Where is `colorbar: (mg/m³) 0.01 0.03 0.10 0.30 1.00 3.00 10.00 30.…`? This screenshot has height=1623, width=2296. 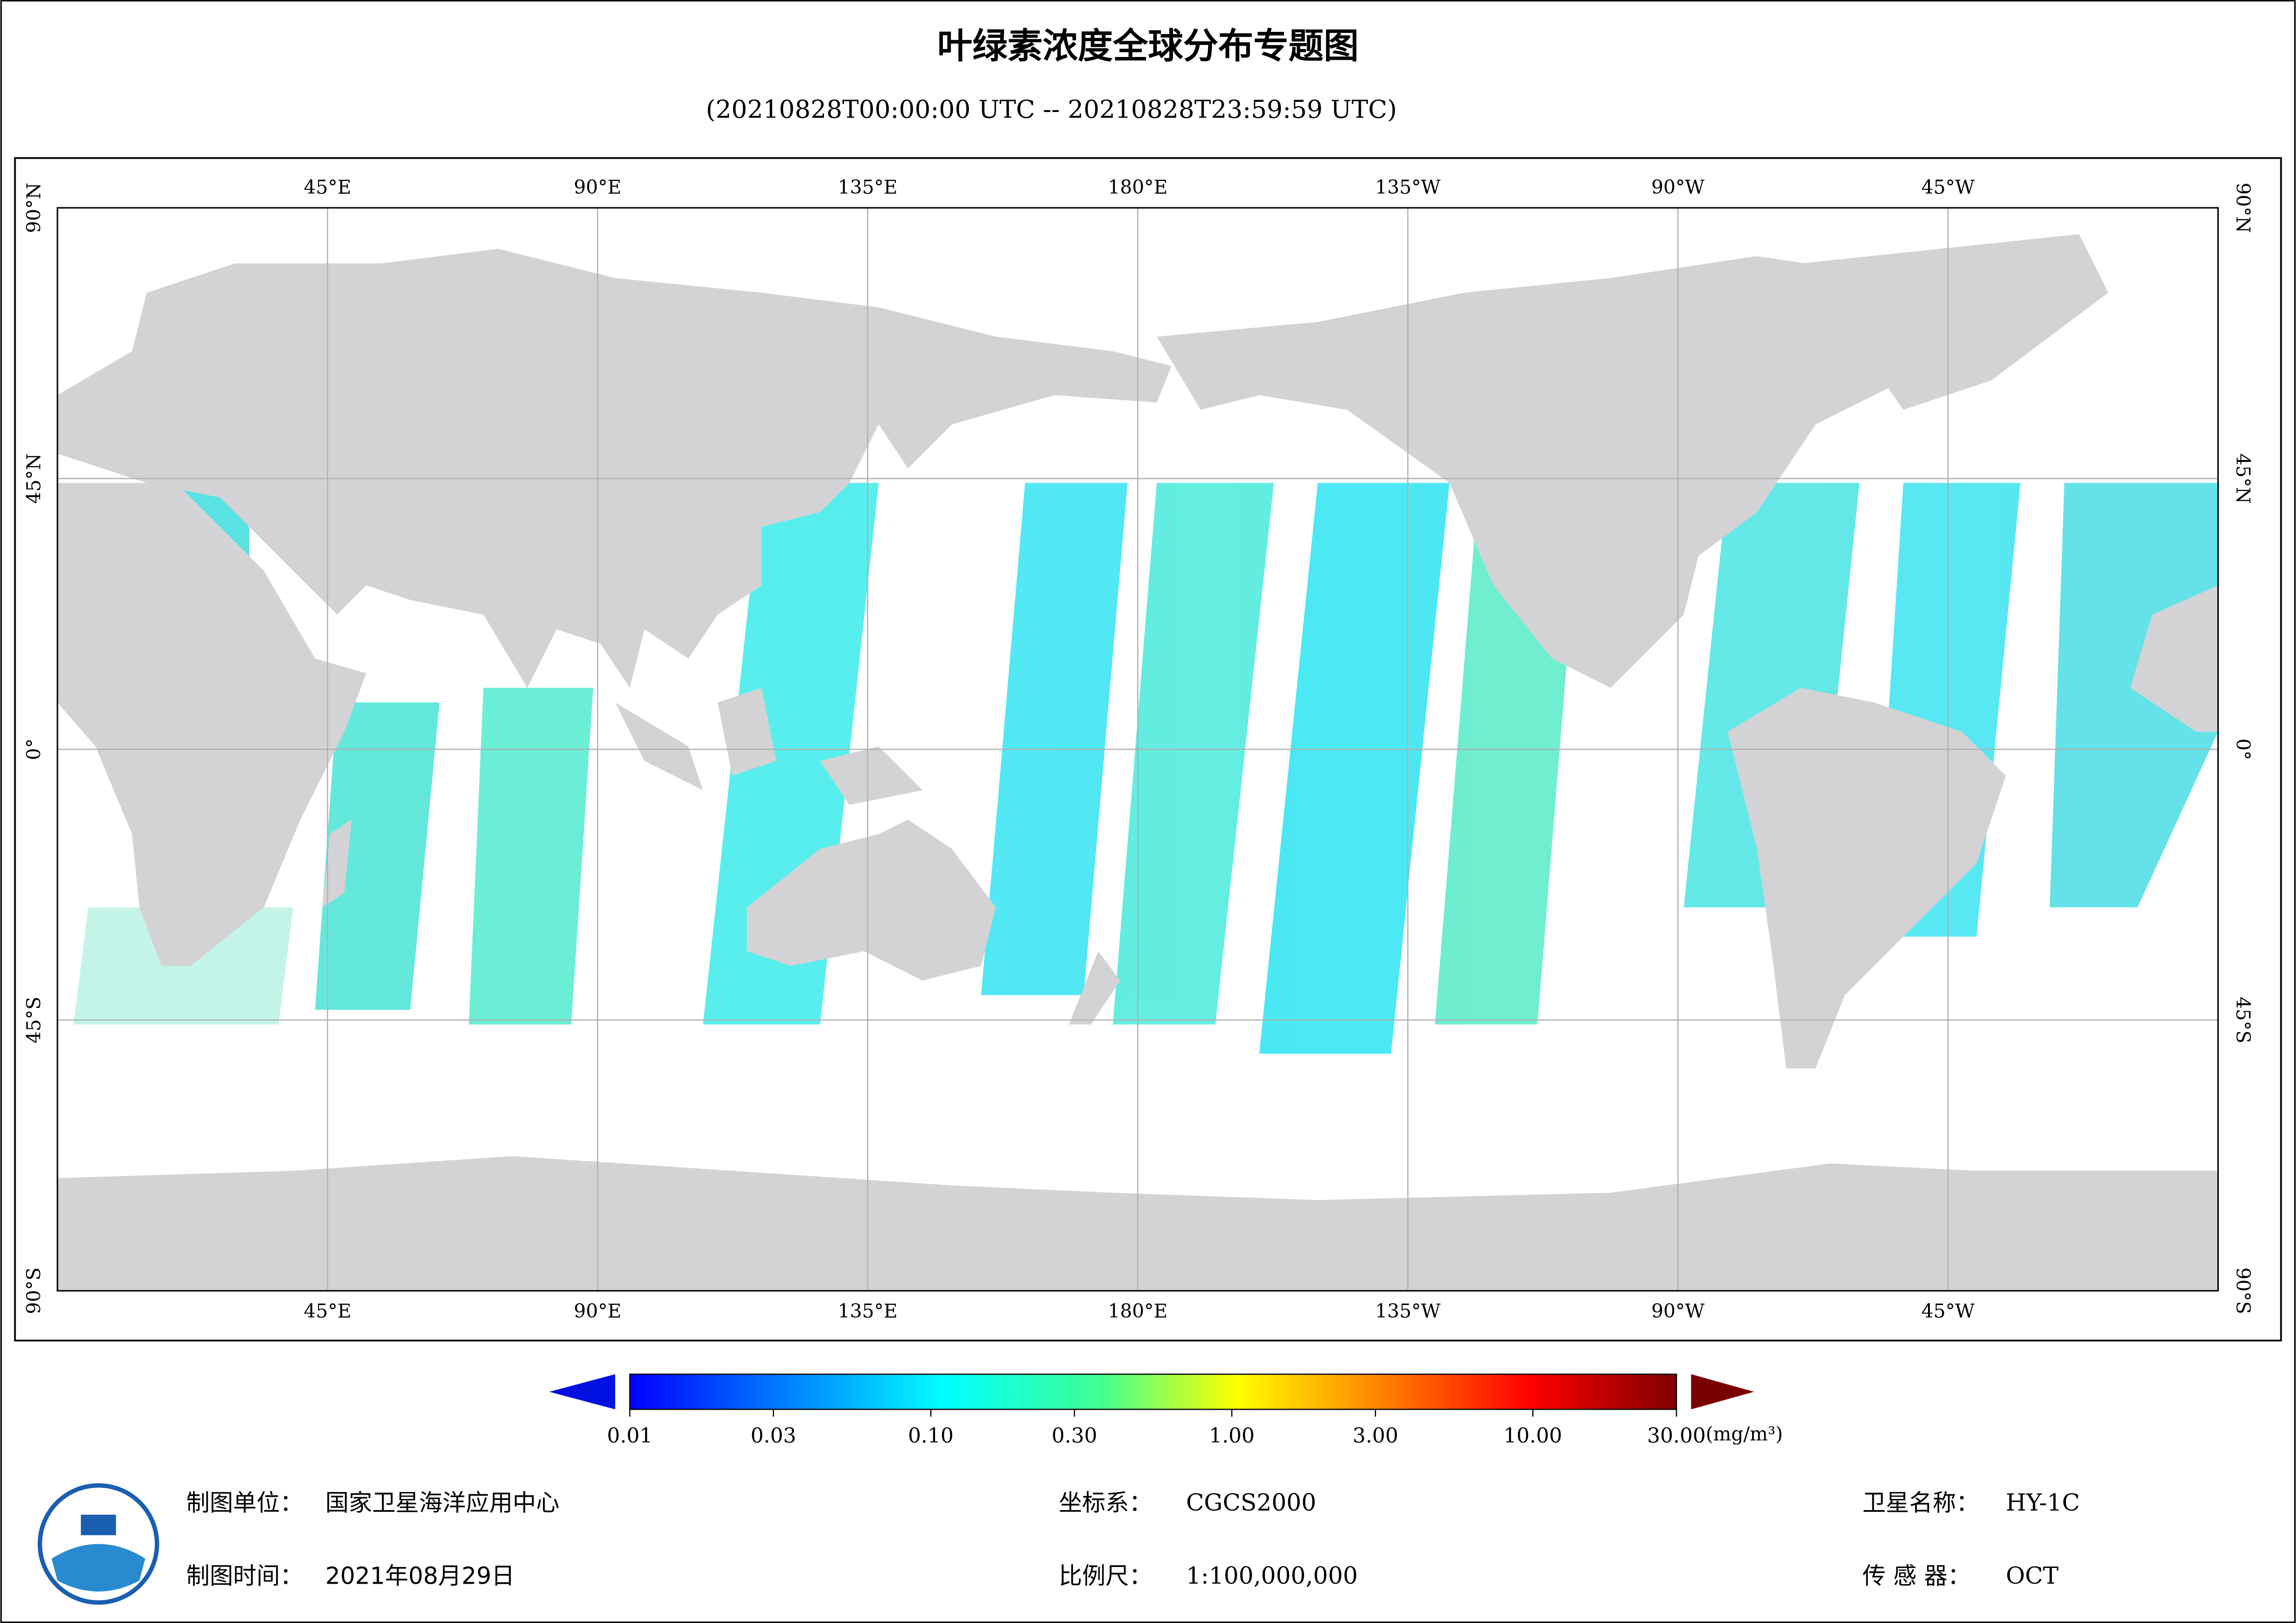
colorbar: (mg/m³) 0.01 0.03 0.10 0.30 1.00 3.00 10.00 30.… is located at coordinates (1166, 1411).